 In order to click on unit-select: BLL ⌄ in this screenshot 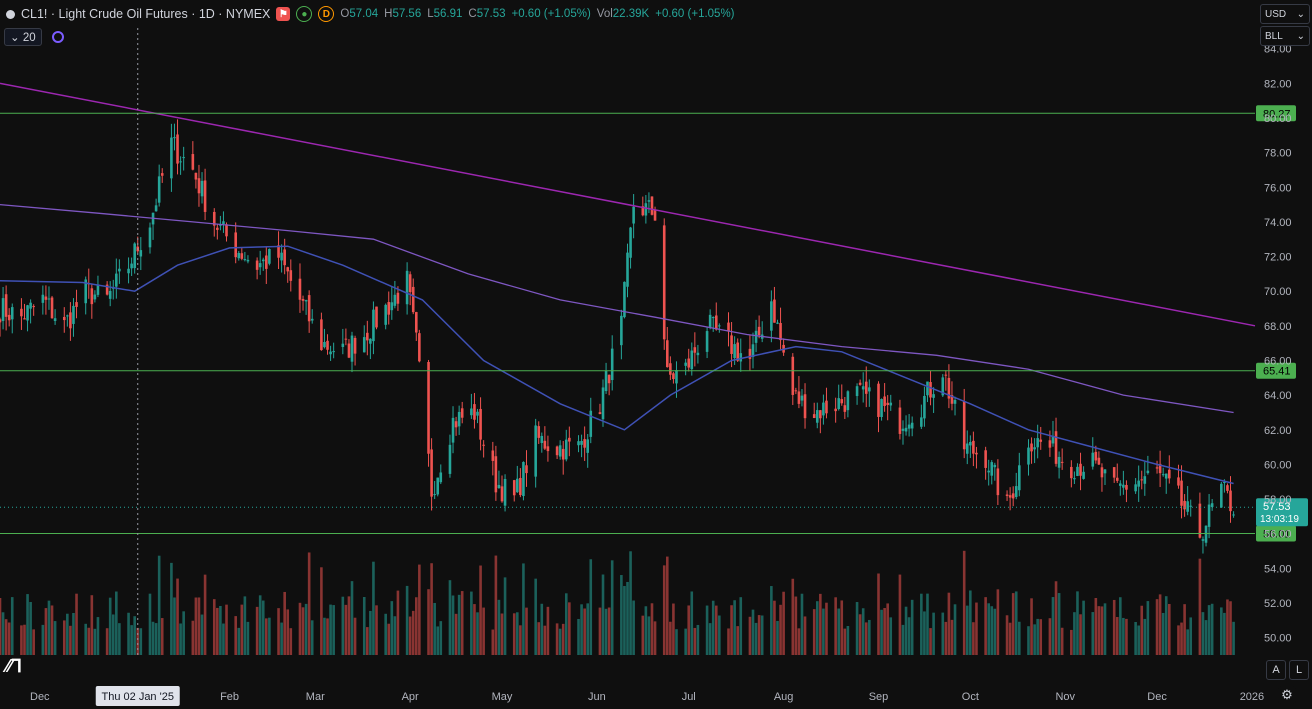, I will do `click(1285, 36)`.